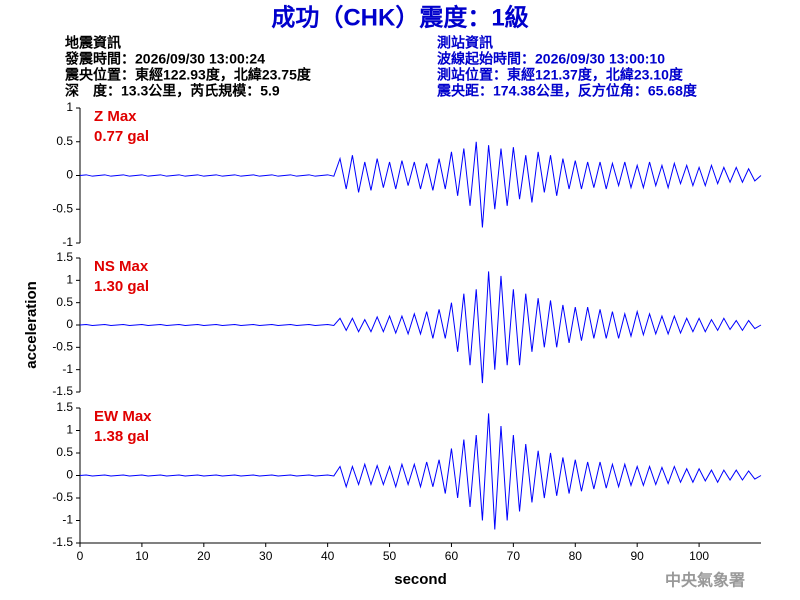 The image size is (800, 600). I want to click on x-tick-label: 30, so click(266, 556).